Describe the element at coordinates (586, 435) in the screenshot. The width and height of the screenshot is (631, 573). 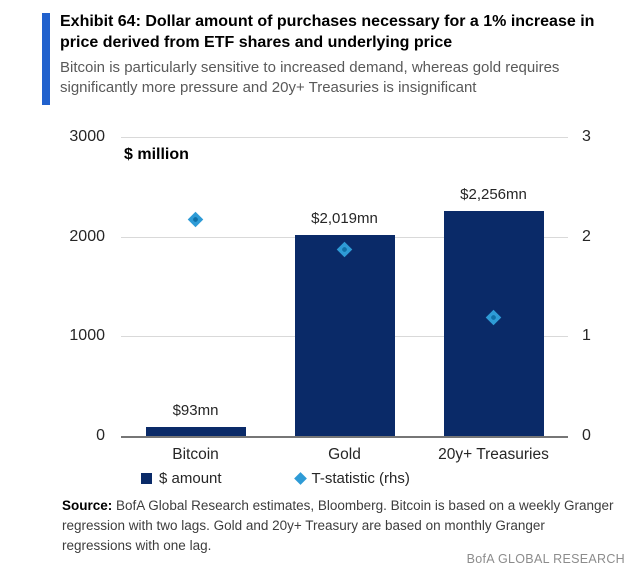
I see `y-axis-tick-right: 0` at that location.